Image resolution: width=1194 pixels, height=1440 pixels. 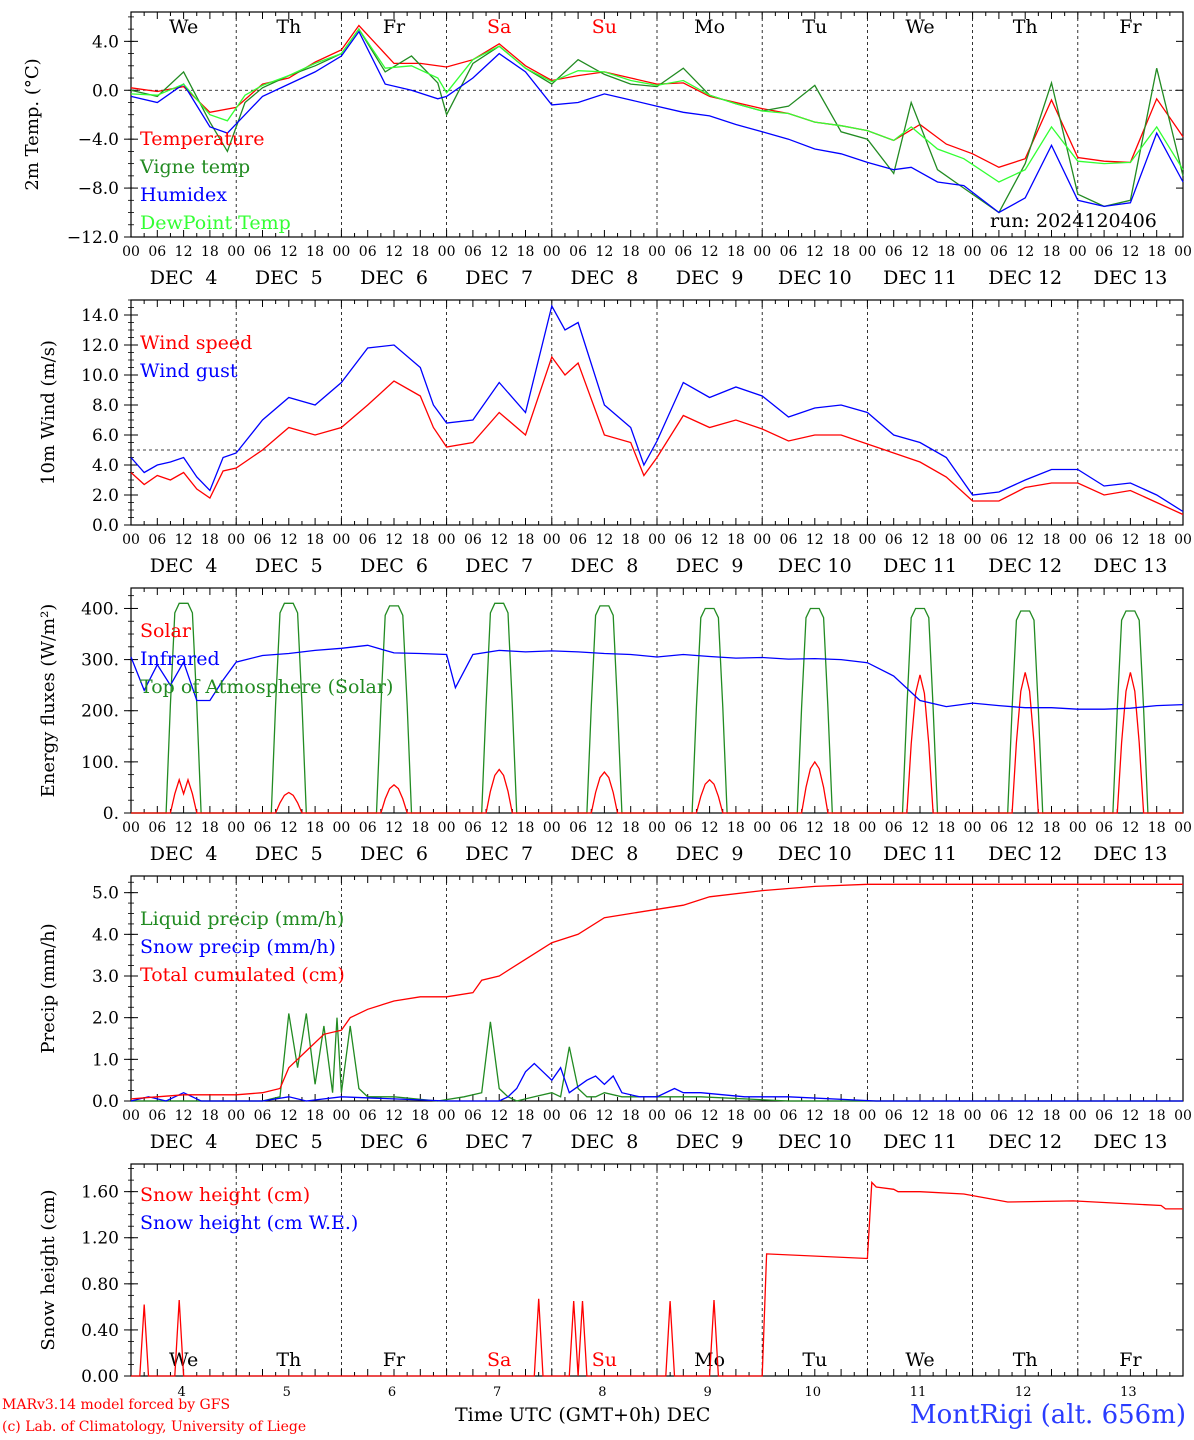 I want to click on plot-frame, so click(x=657, y=124).